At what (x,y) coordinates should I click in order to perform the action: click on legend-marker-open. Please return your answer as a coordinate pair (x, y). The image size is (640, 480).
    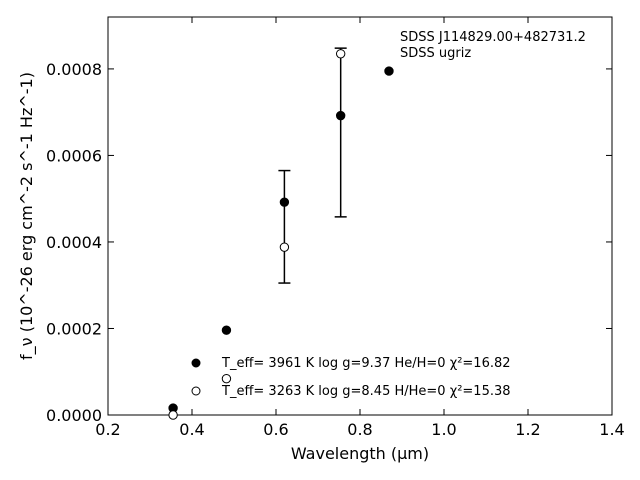
    Looking at the image, I should click on (196, 391).